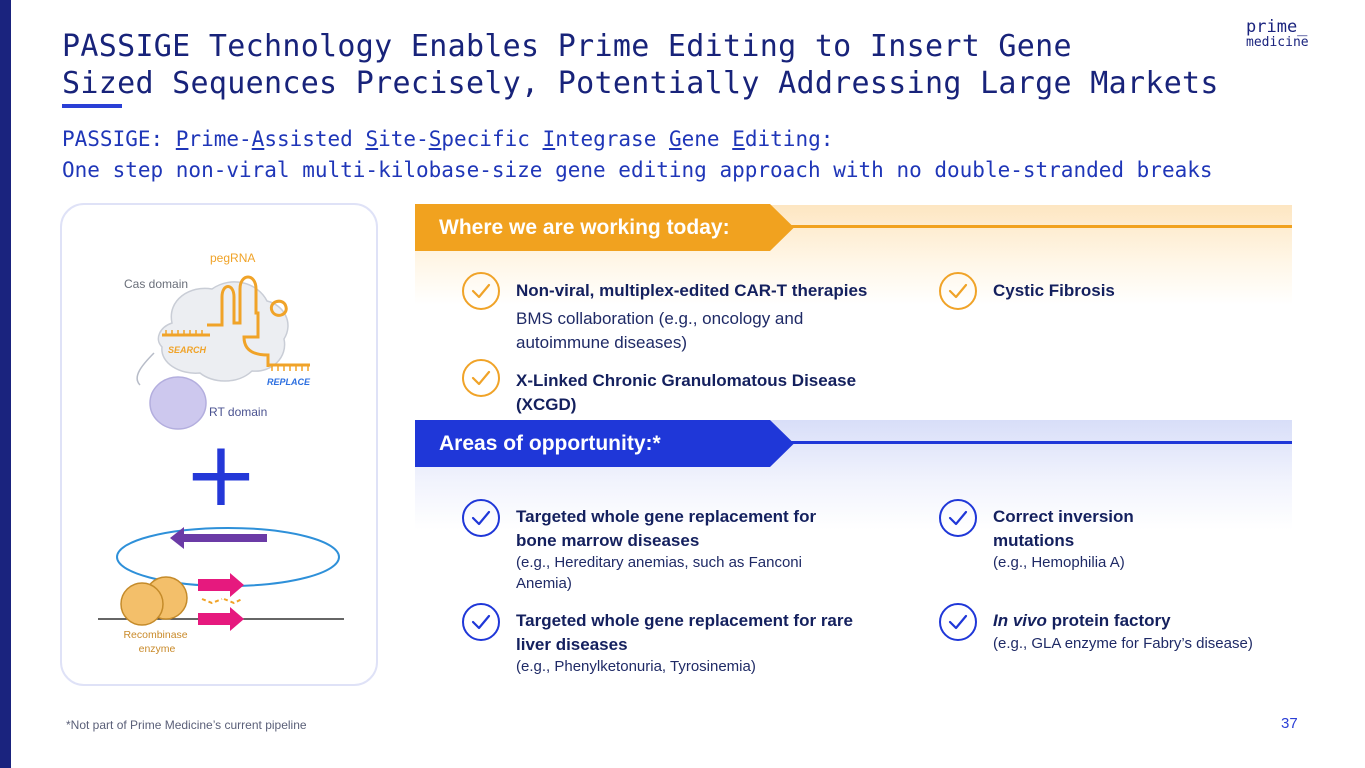 Image resolution: width=1365 pixels, height=768 pixels. I want to click on pegrna-strand, so click(238, 321).